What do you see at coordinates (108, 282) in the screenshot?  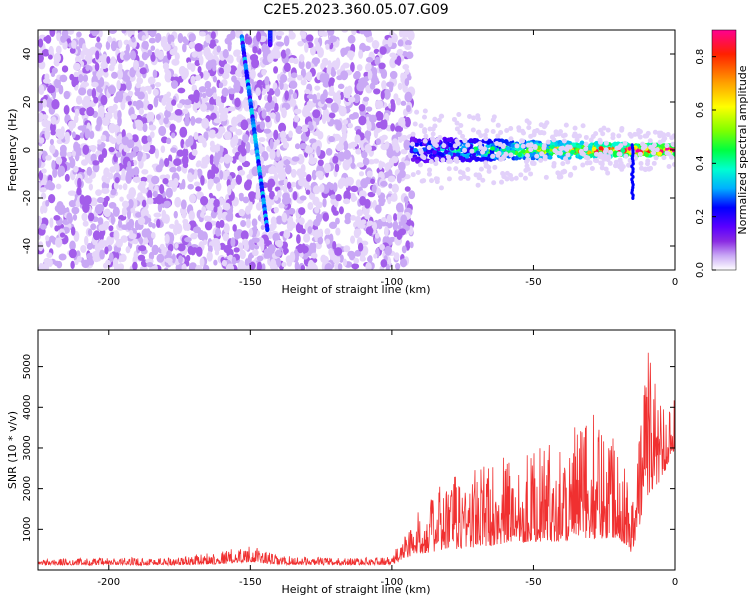 I see `x-tick-label: -200` at bounding box center [108, 282].